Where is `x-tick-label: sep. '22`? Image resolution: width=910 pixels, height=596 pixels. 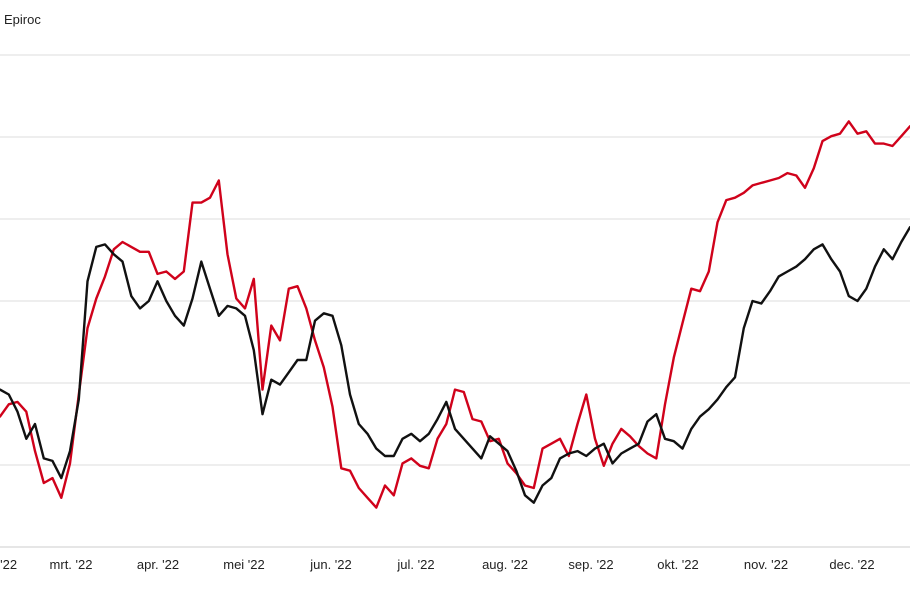 x-tick-label: sep. '22 is located at coordinates (590, 564).